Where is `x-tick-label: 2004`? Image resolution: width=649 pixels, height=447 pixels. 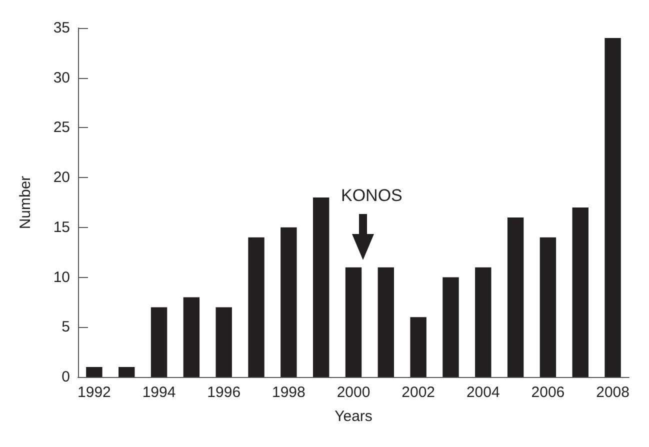 x-tick-label: 2004 is located at coordinates (483, 392).